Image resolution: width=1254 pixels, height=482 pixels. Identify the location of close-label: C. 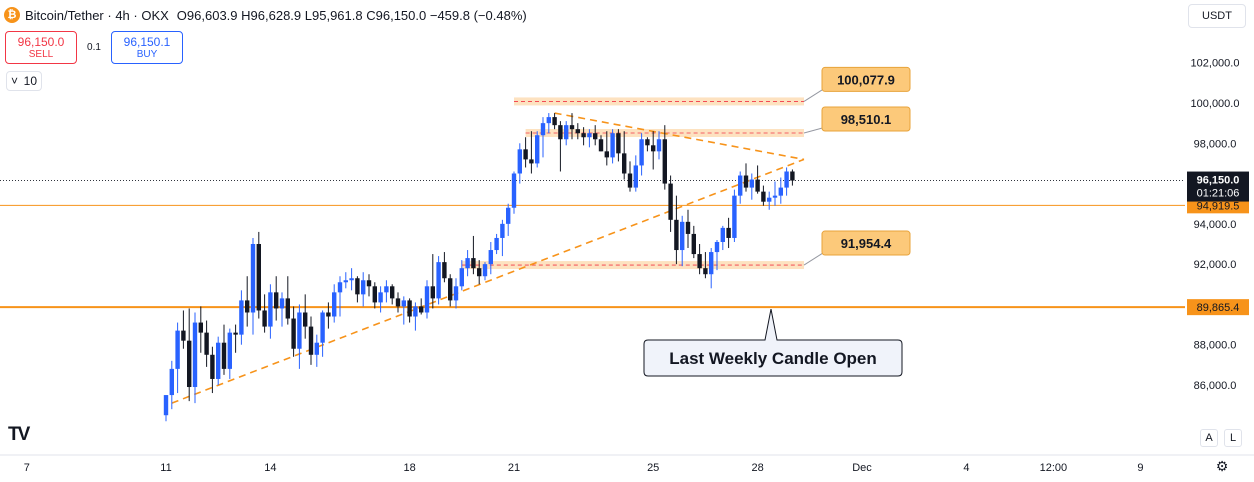
(371, 15).